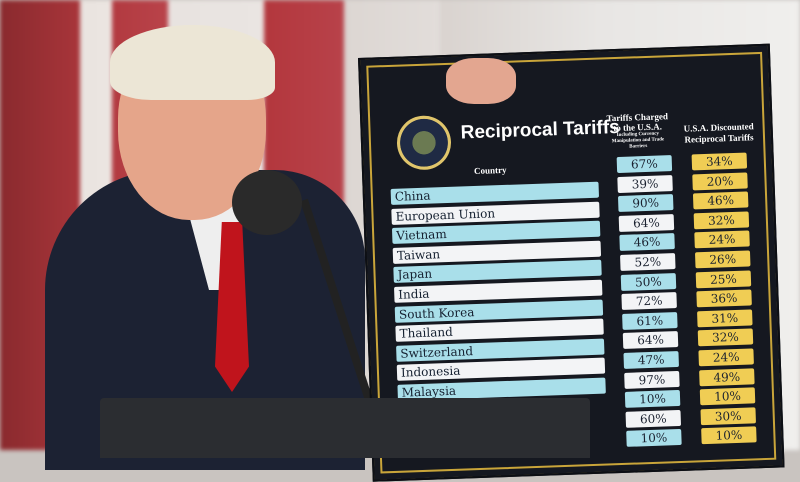 This screenshot has height=482, width=800. I want to click on discounted-cell: 36%, so click(724, 298).